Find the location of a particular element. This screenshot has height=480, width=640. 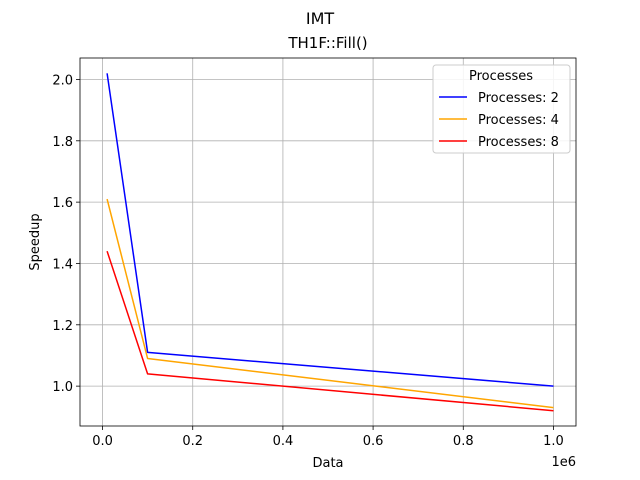

x-axis-ticks: 0.0 0.2 0.4 0.6 0.8 1.0 is located at coordinates (328, 437).